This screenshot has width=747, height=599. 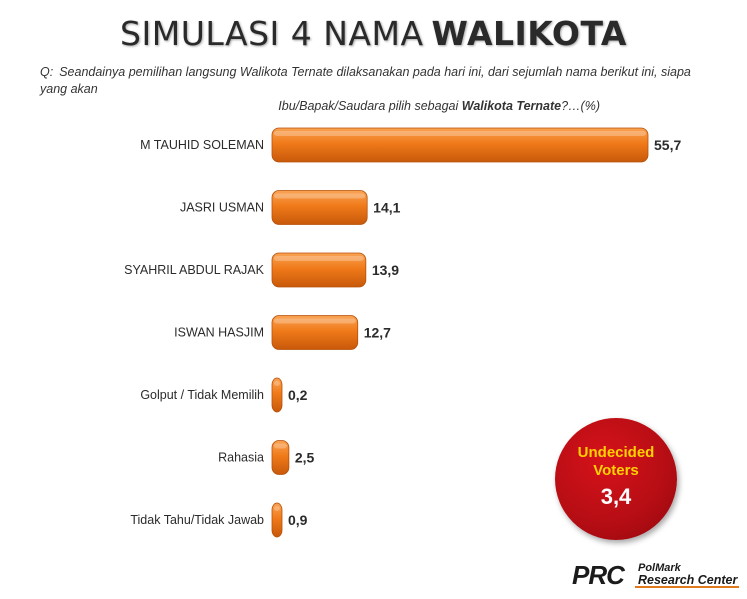 I want to click on value-label-0: 55,7, so click(x=667, y=145).